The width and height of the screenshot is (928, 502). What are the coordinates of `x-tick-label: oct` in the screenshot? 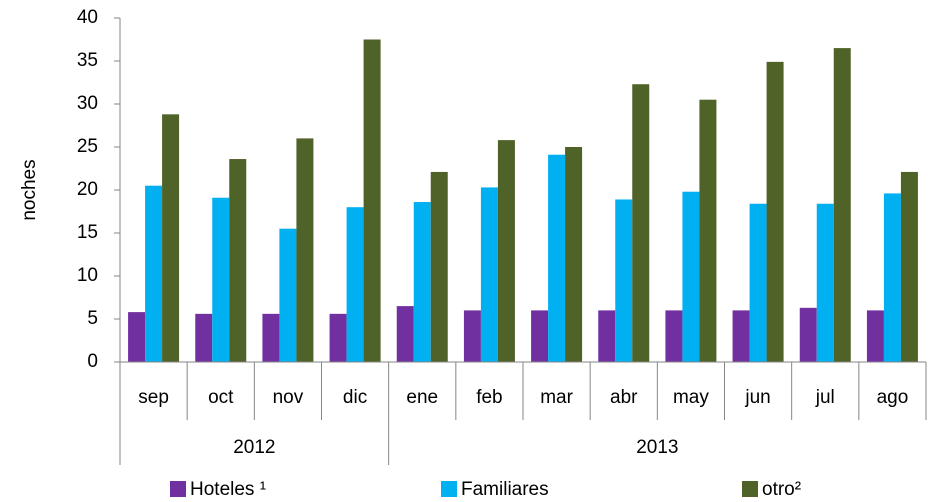 It's located at (221, 397).